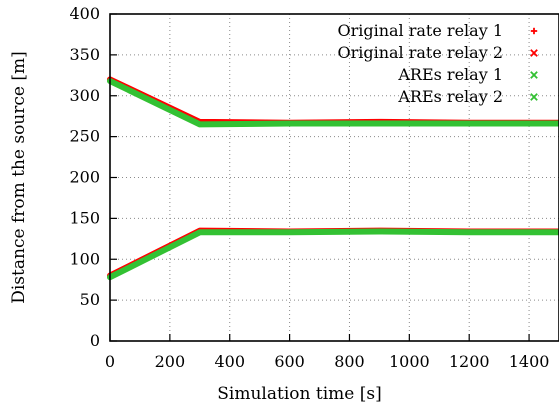 The image size is (559, 406). I want to click on y-tick-label: 200, so click(84, 177).